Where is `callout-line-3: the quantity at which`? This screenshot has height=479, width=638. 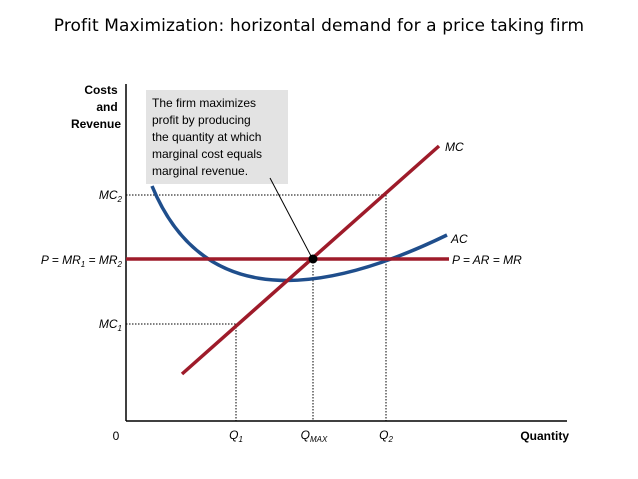 callout-line-3: the quantity at which is located at coordinates (206, 137).